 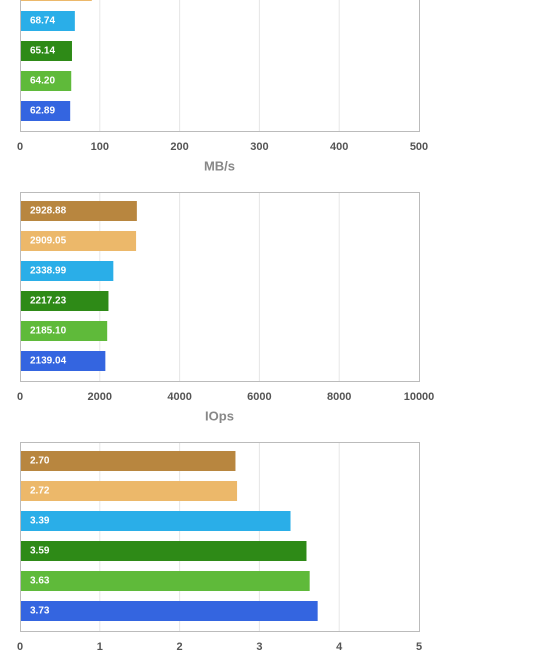 What do you see at coordinates (339, 397) in the screenshot?
I see `x-tick-label: 8000` at bounding box center [339, 397].